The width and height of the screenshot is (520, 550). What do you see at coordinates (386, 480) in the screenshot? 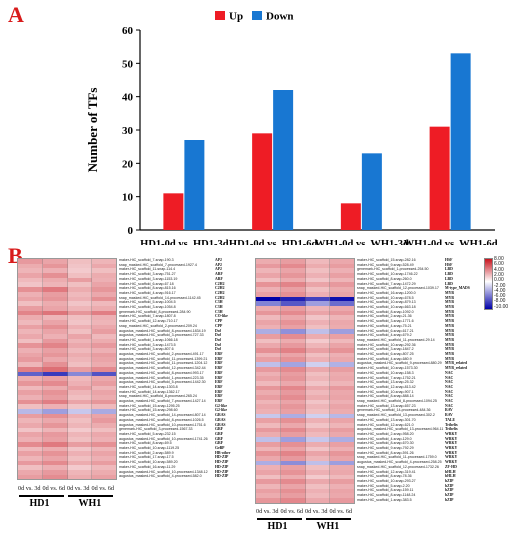
I see `gene-id-label: maker-HiC_scaffold_10-snap-293.27` at bounding box center [386, 480].